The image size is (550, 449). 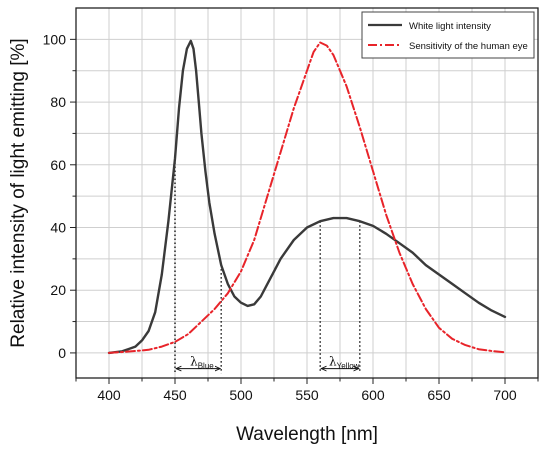 I want to click on x-tick-label: 400, so click(x=109, y=395).